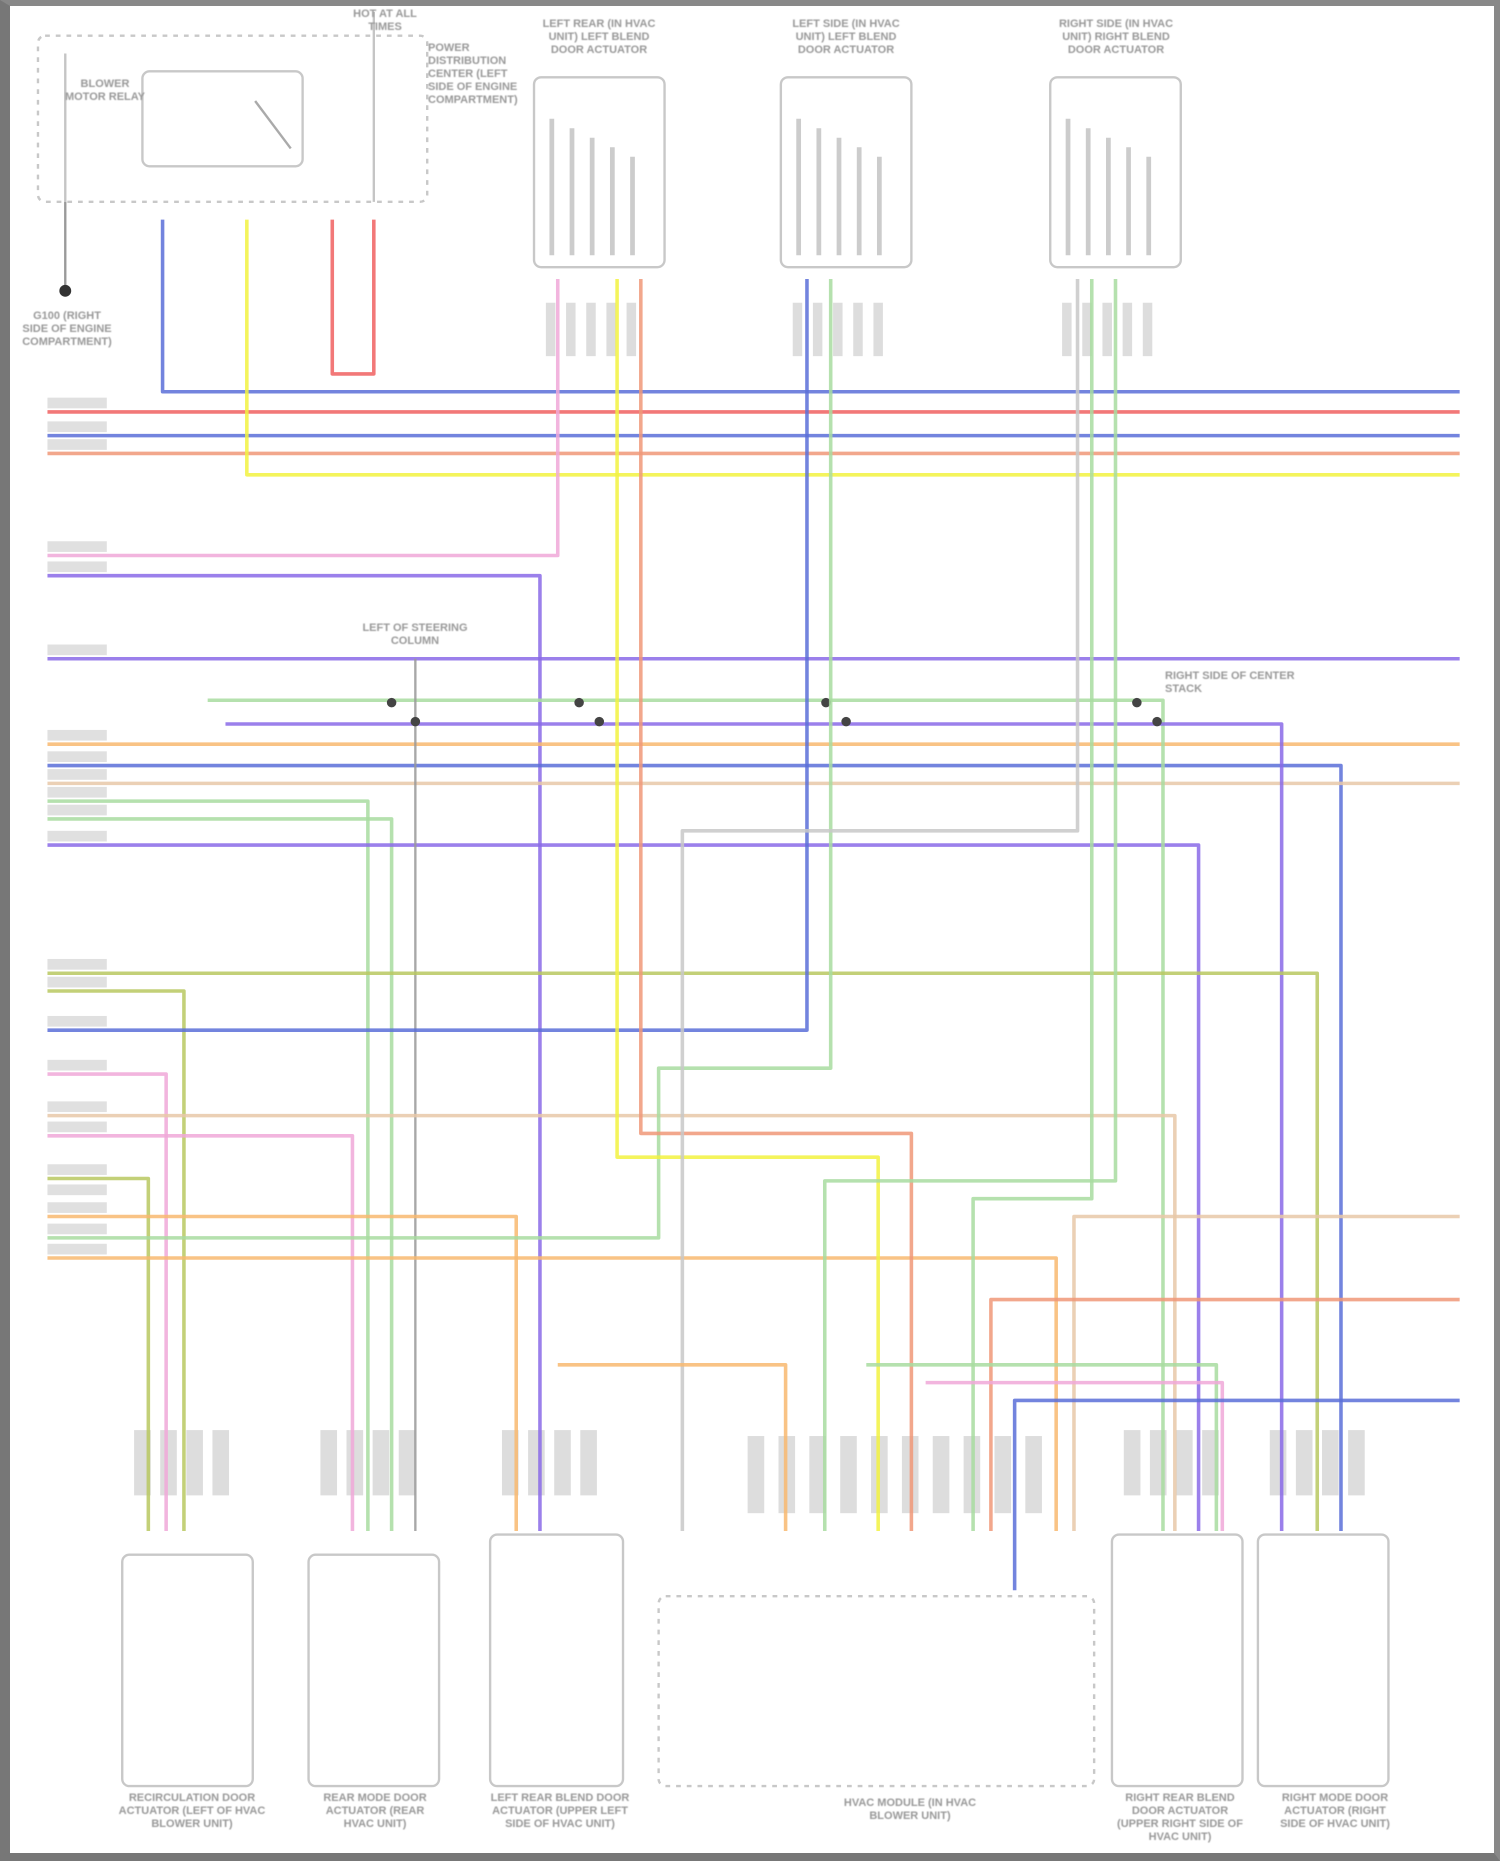 Image resolution: width=1500 pixels, height=1861 pixels. I want to click on power-source-label: HOT AT ALL TIMES, so click(385, 20).